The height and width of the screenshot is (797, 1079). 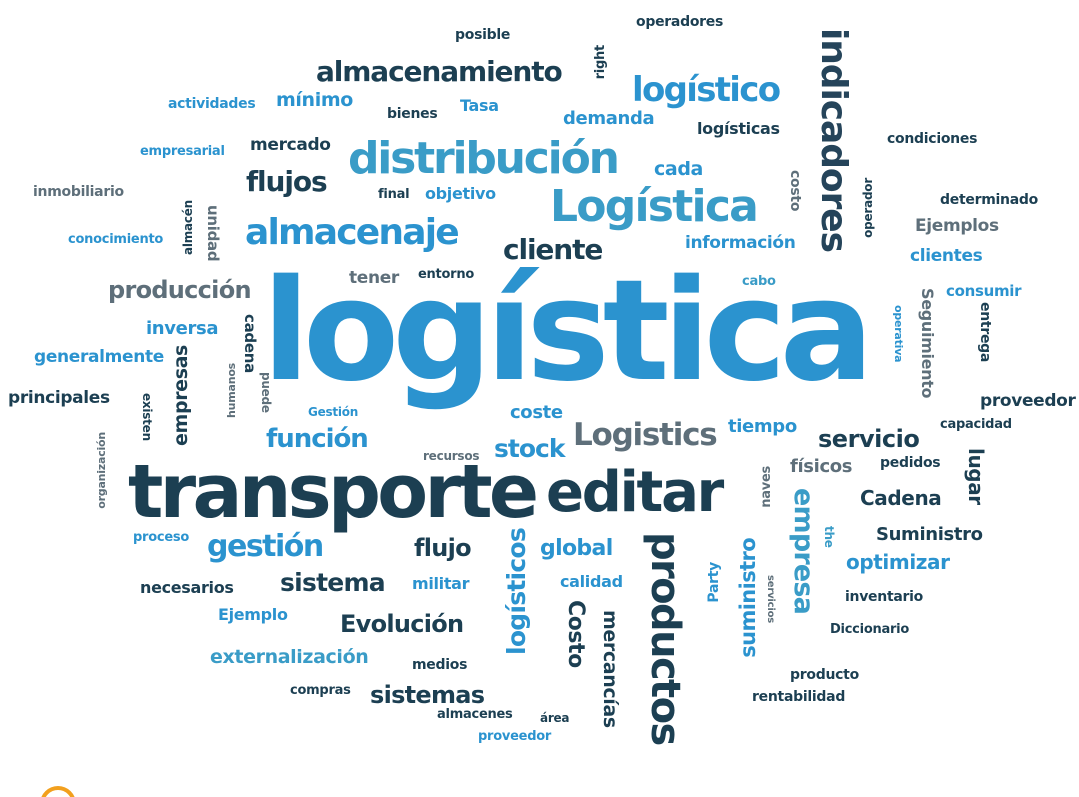 I want to click on word-flujo: flujo, so click(x=443, y=548).